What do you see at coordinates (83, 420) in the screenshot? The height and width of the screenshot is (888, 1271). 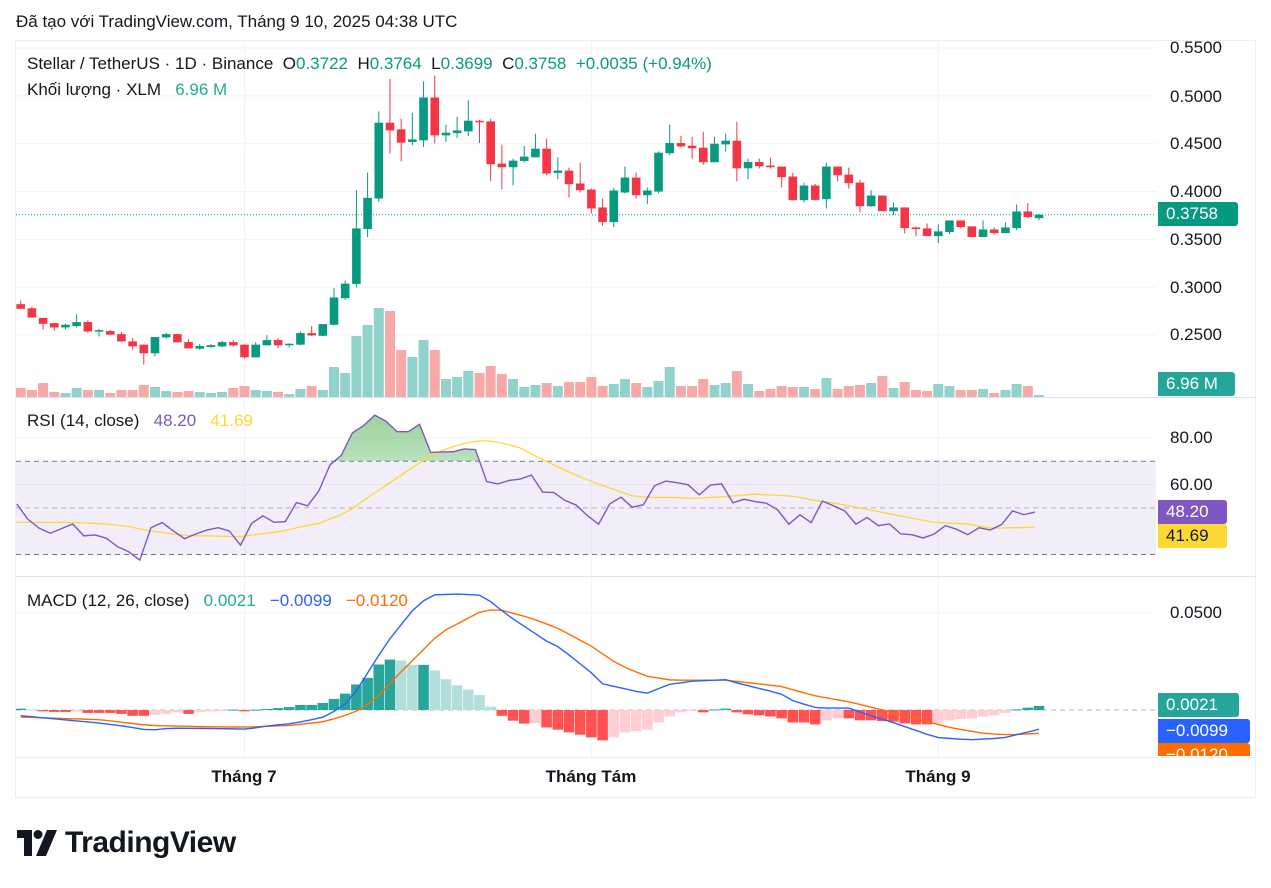 I see `rsi-label: RSI (14, close)` at bounding box center [83, 420].